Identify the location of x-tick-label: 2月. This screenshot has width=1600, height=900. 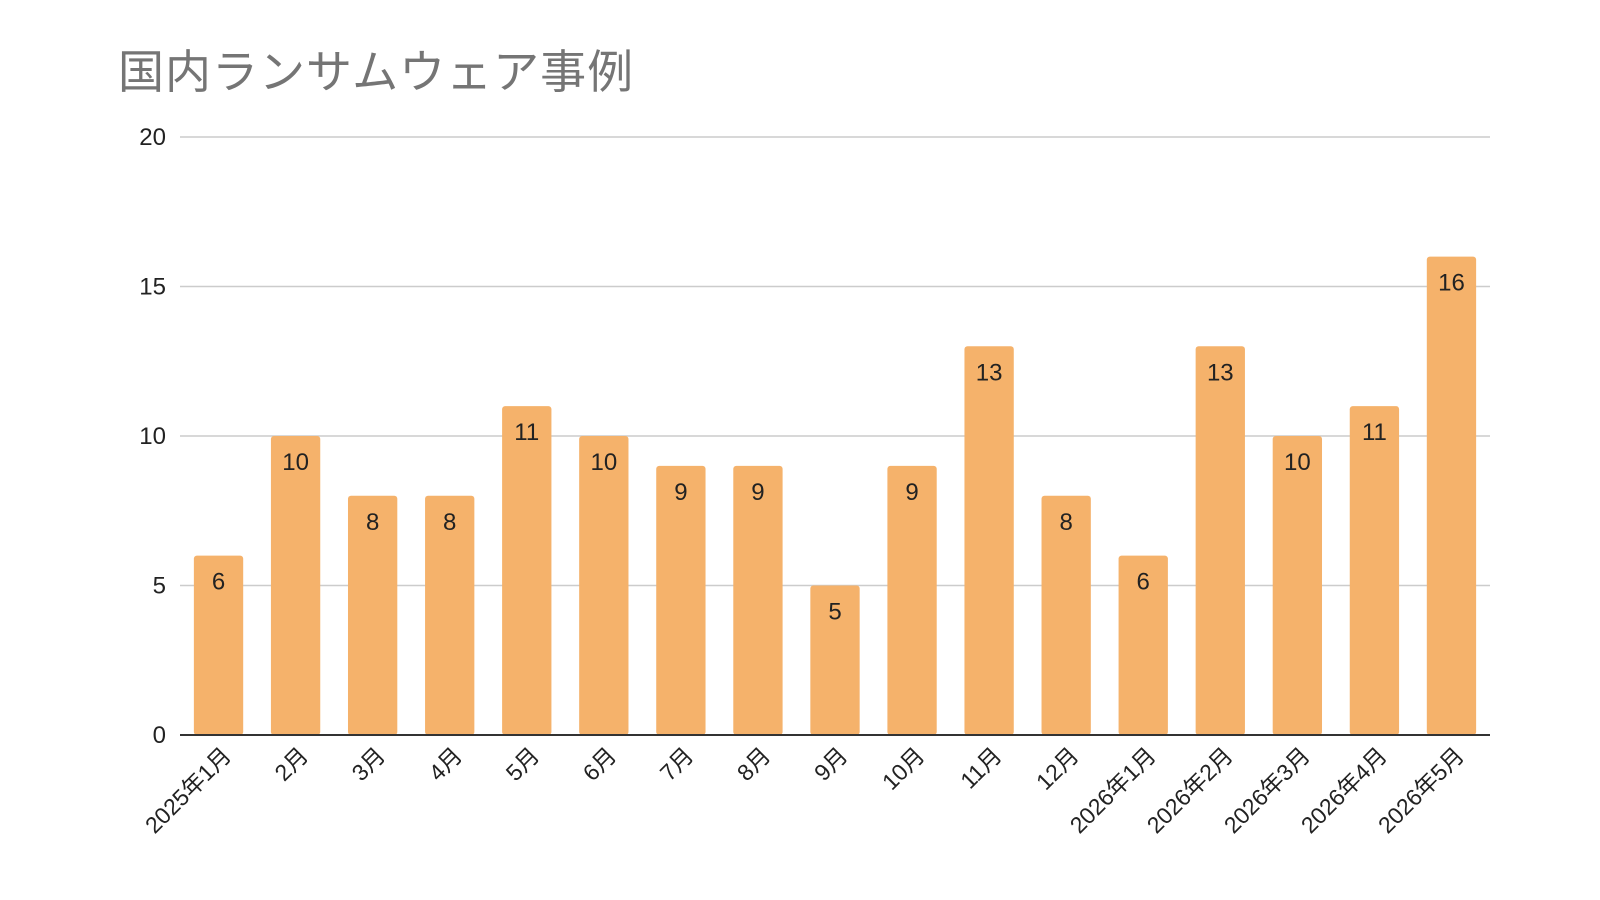
(291, 764).